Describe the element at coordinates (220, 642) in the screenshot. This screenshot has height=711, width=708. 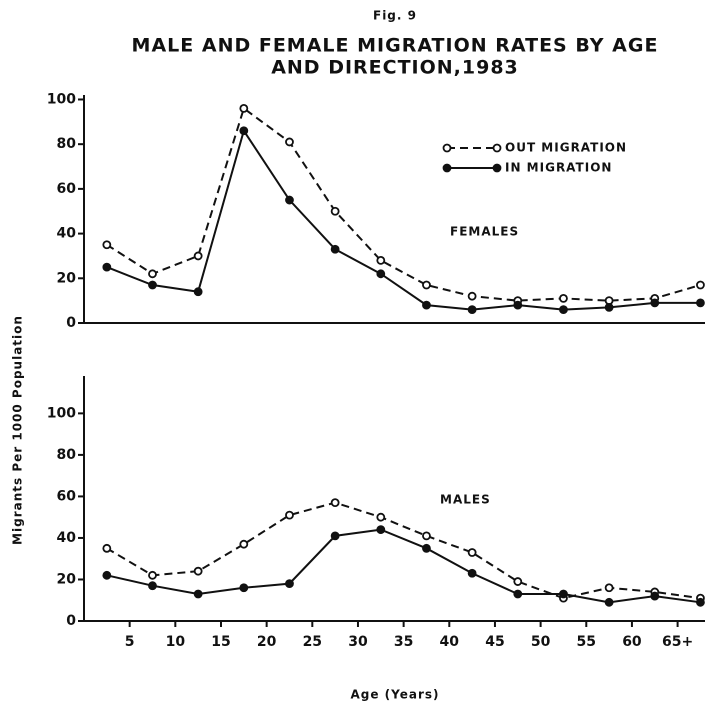
I see `x-tick-label: 15` at that location.